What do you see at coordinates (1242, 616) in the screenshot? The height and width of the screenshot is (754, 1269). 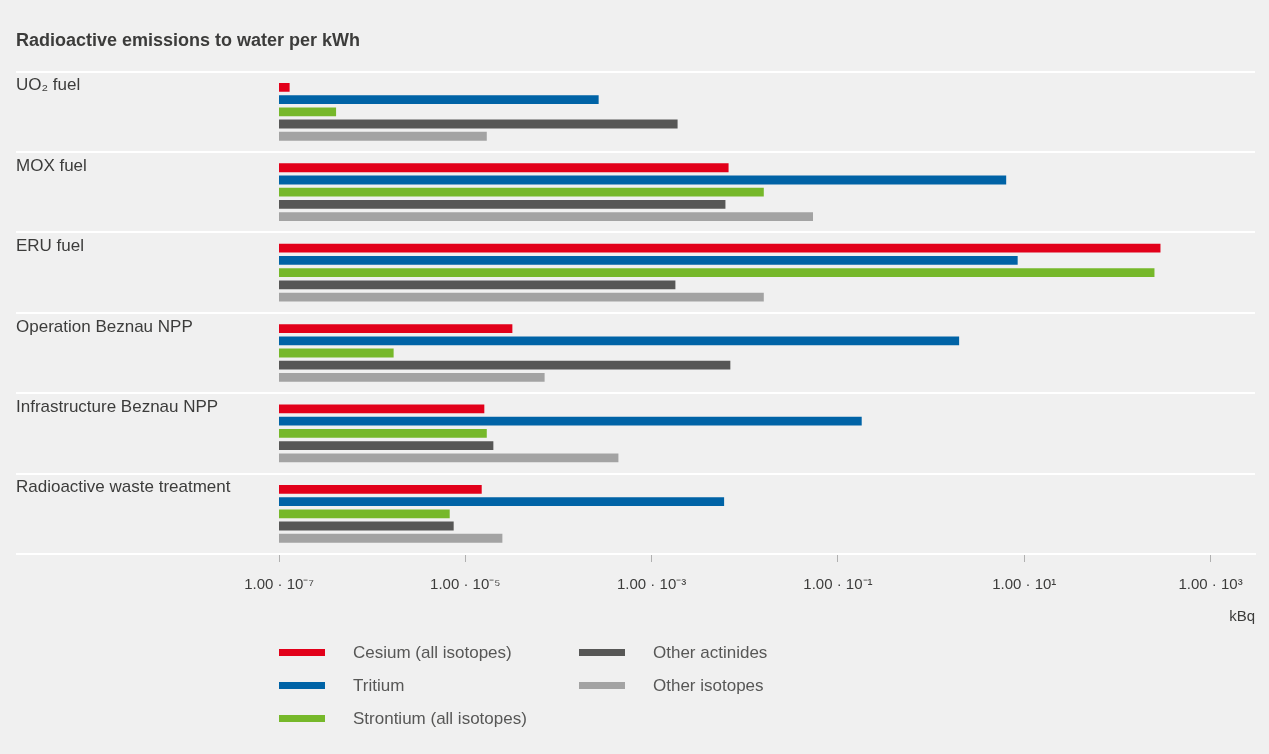 I see `x-axis-title: kBq` at bounding box center [1242, 616].